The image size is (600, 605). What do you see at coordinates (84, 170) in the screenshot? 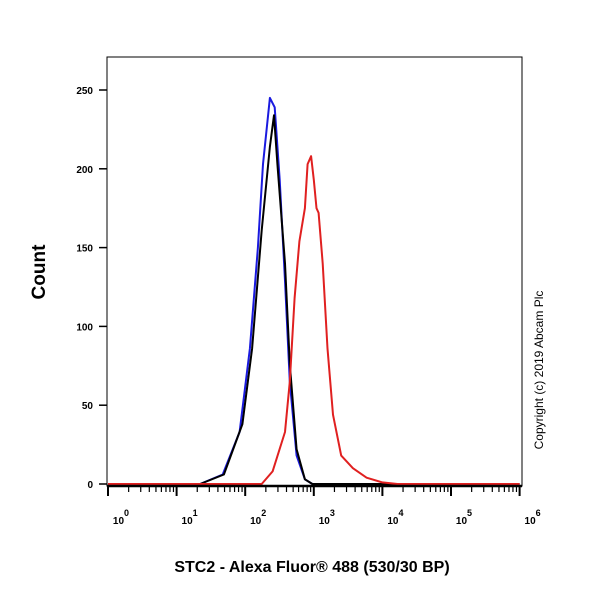
I see `y-tick-label: 200` at bounding box center [84, 170].